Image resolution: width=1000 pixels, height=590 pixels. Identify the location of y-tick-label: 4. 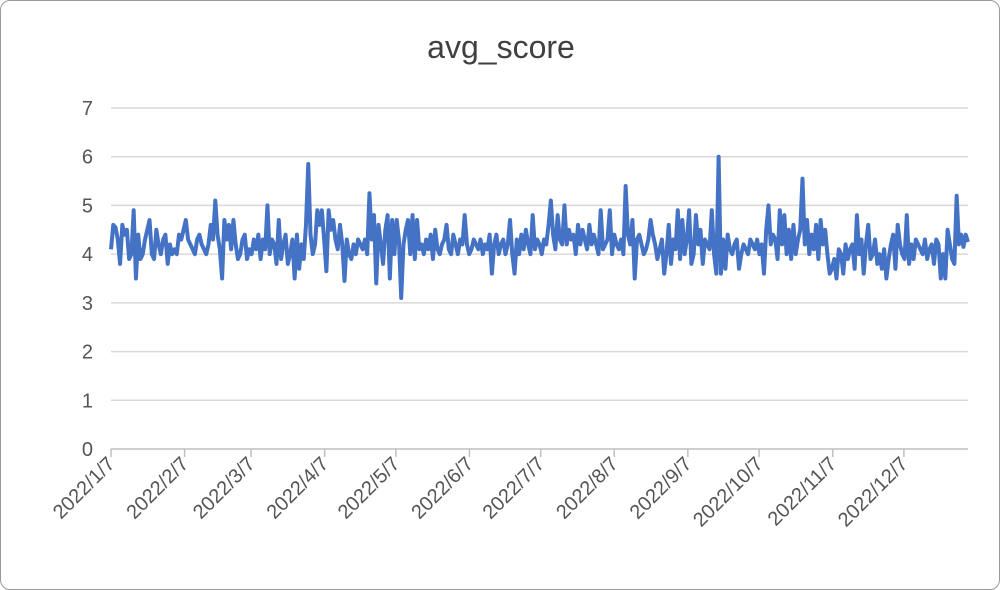
(87, 255).